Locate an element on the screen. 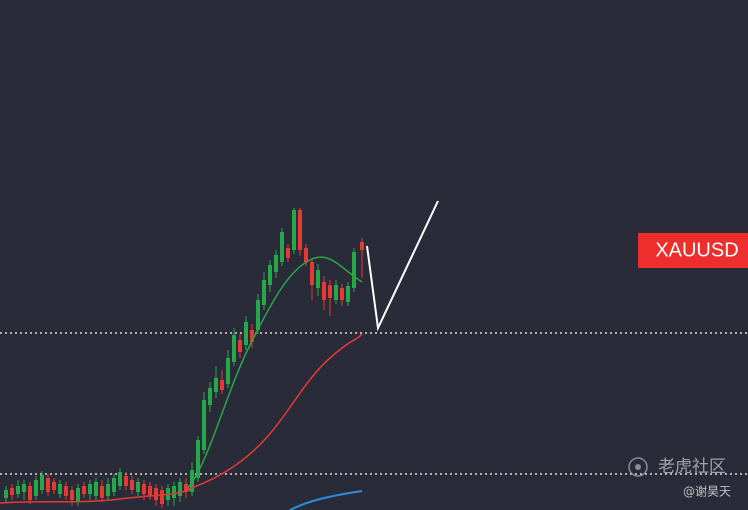  moving-average-long is located at coordinates (326, 500).